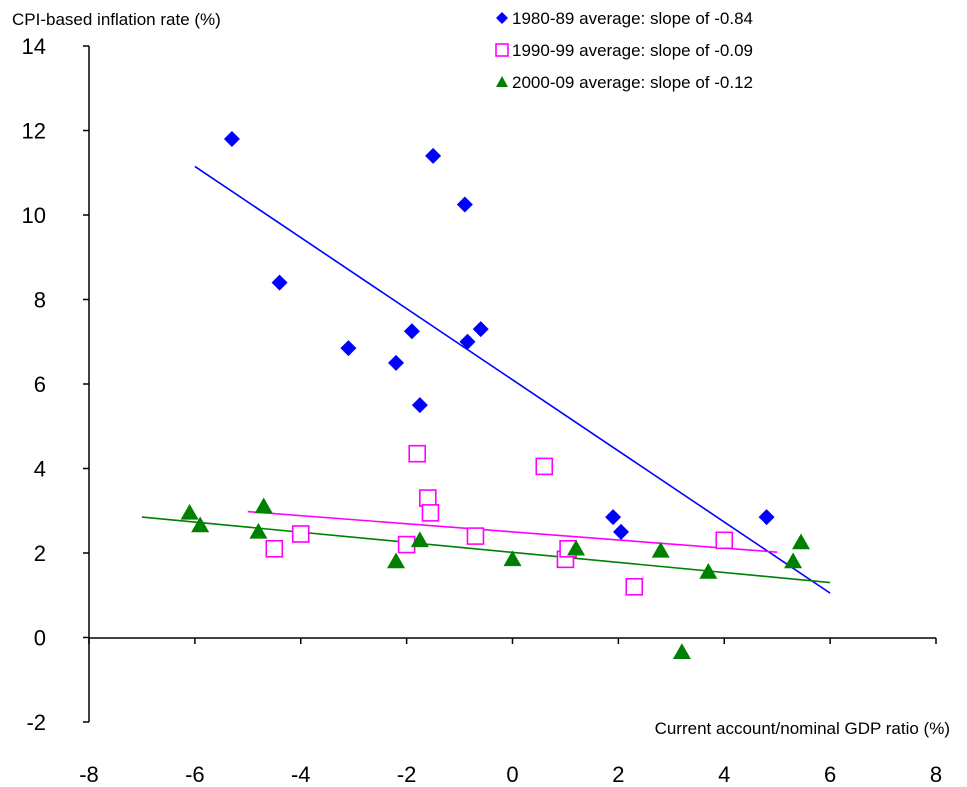 The height and width of the screenshot is (787, 967). What do you see at coordinates (618, 774) in the screenshot?
I see `x-tick-label: 2` at bounding box center [618, 774].